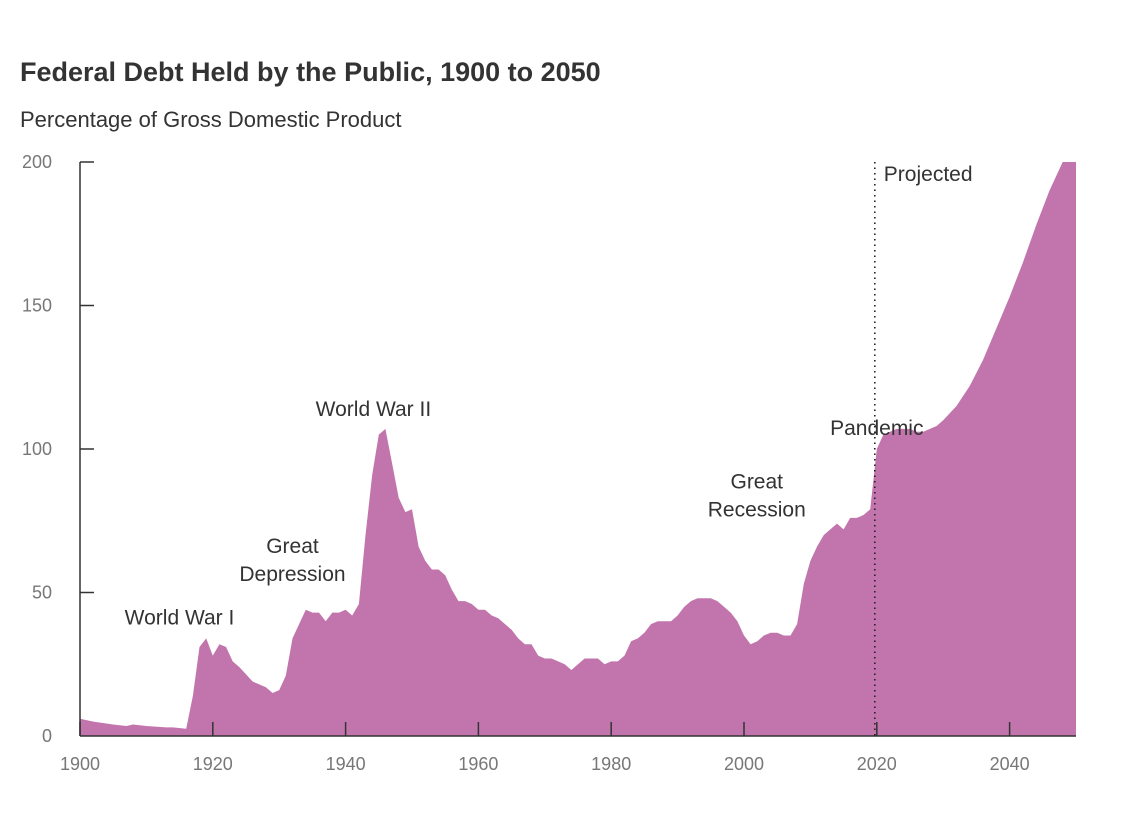 The width and height of the screenshot is (1134, 820). What do you see at coordinates (757, 510) in the screenshot?
I see `annotation-line: Recession` at bounding box center [757, 510].